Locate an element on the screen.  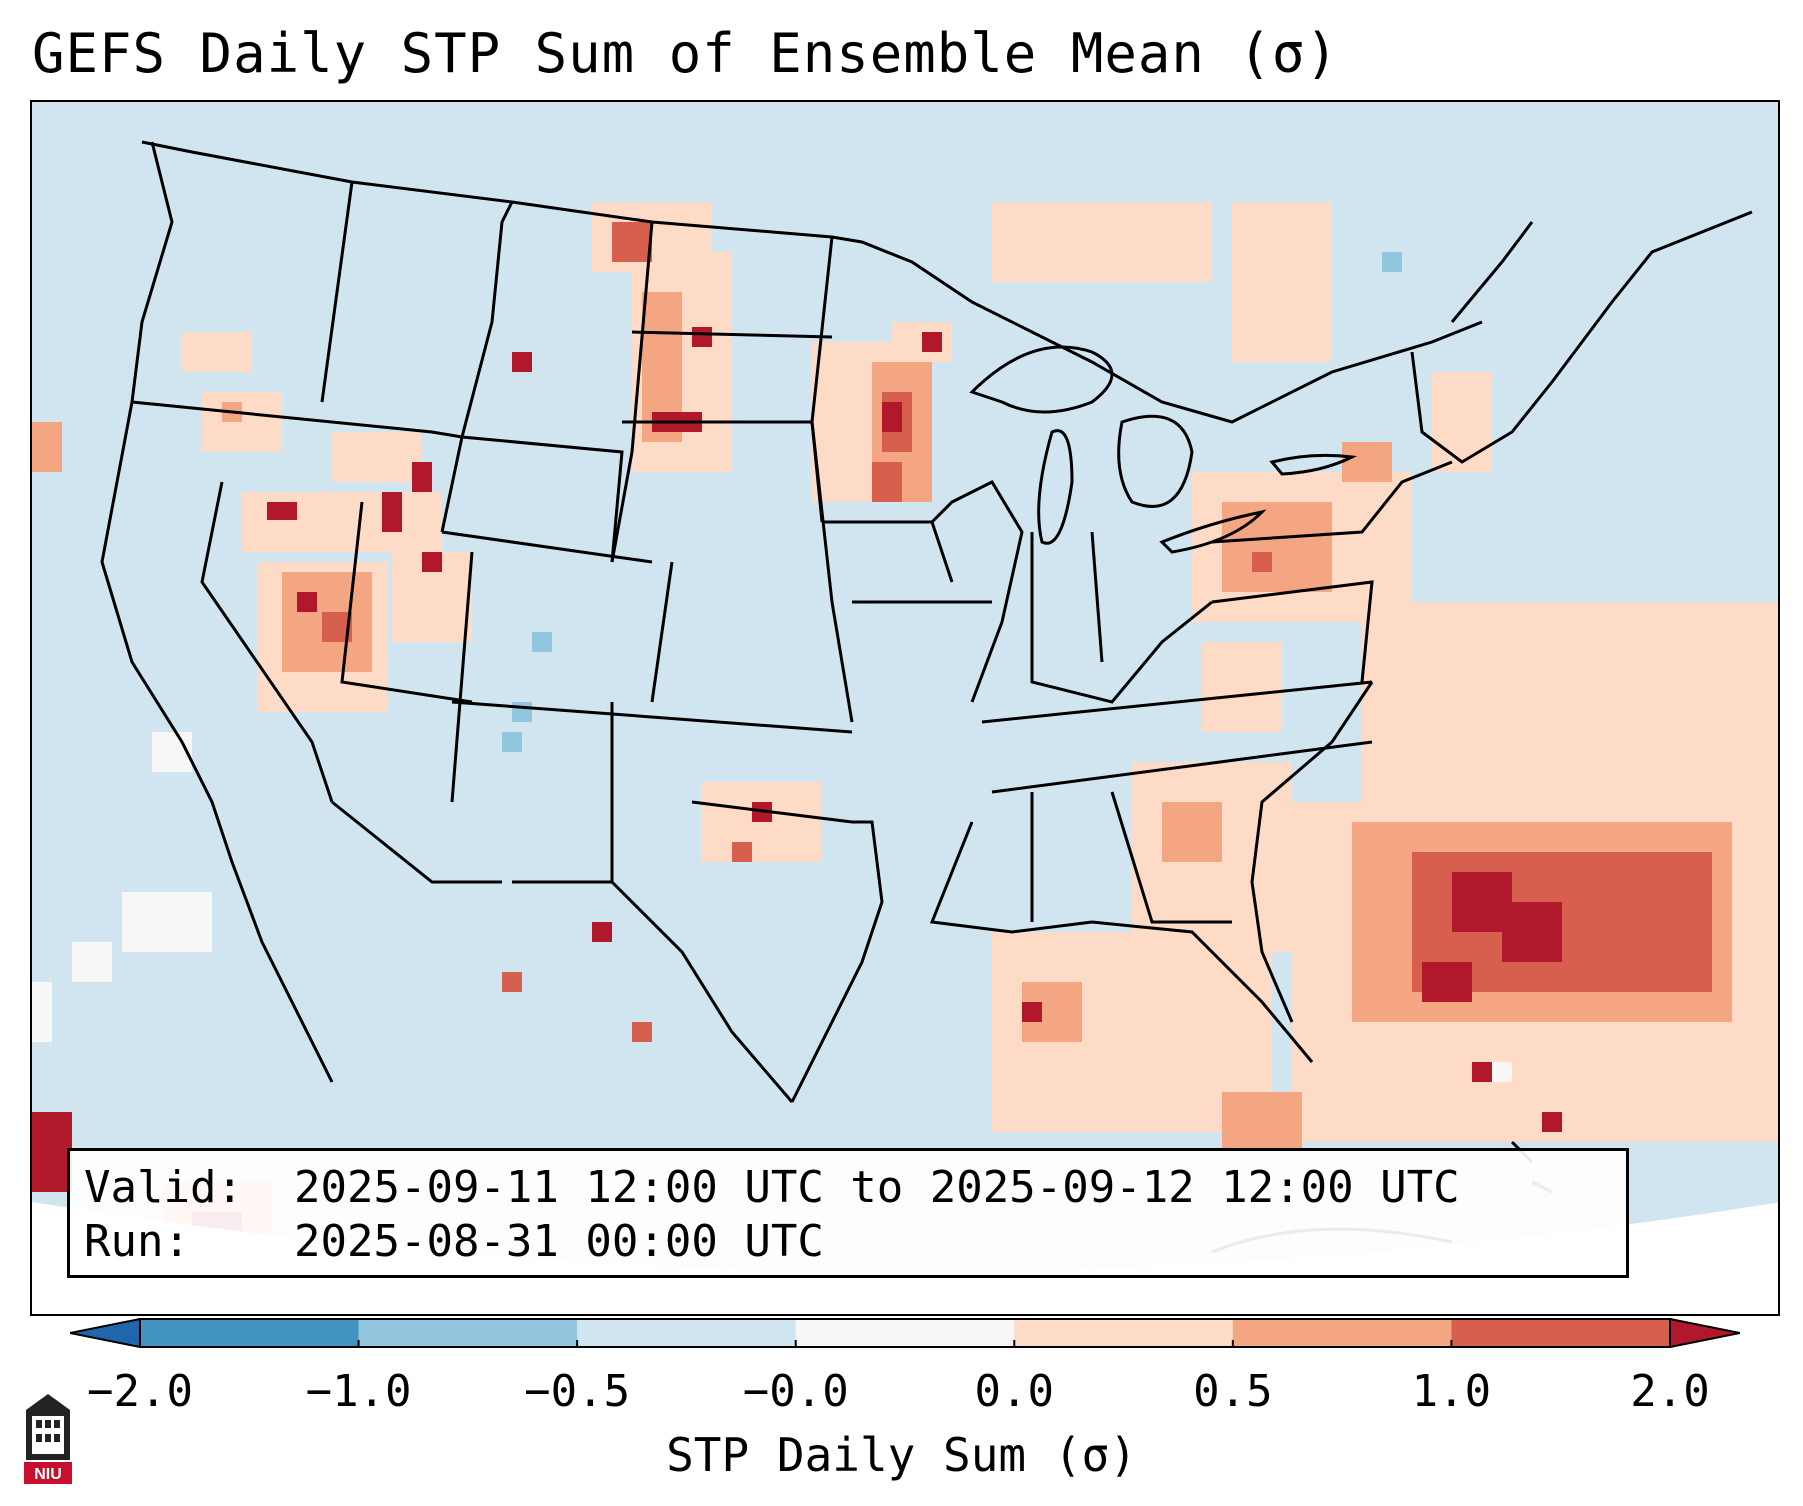
west-coast is located at coordinates (217, 612).